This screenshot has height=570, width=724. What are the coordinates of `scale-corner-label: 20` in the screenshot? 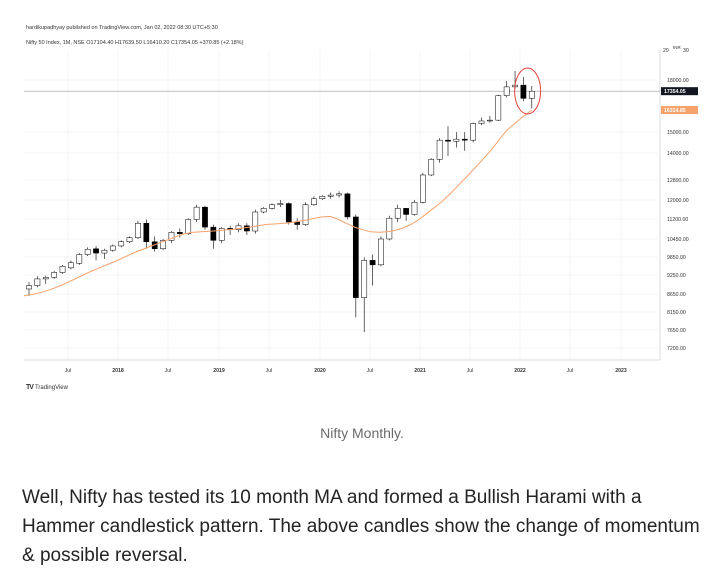 It's located at (666, 51).